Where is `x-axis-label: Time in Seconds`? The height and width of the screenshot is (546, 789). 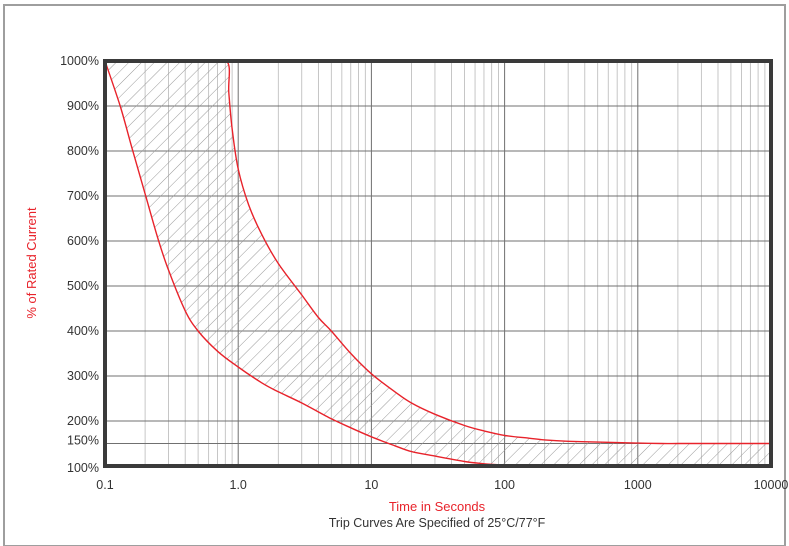 x-axis-label: Time in Seconds is located at coordinates (437, 506).